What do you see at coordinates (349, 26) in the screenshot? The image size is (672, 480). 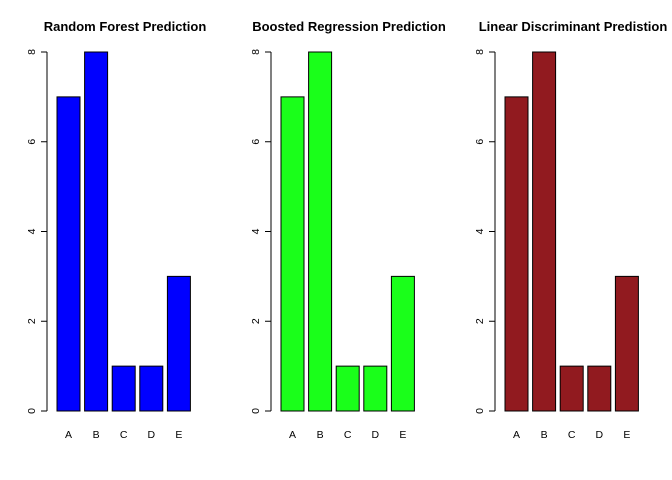 I see `chart-title: Boosted Regression Prediction` at bounding box center [349, 26].